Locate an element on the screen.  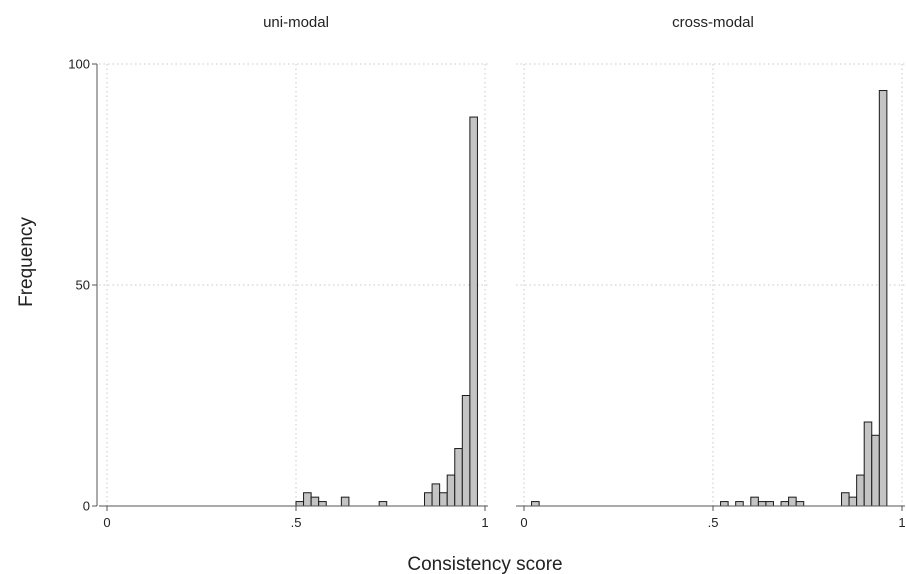
y-tick-label: 0 is located at coordinates (86, 506).